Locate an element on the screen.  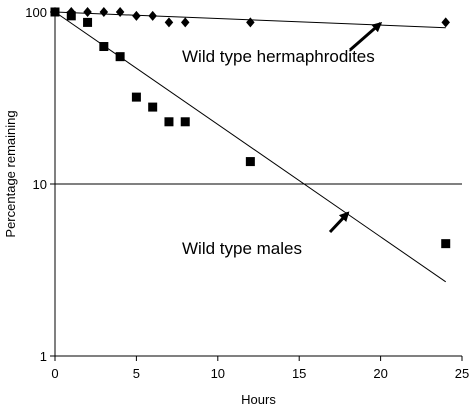
arrow-hermaphrodites is located at coordinates (366, 36).